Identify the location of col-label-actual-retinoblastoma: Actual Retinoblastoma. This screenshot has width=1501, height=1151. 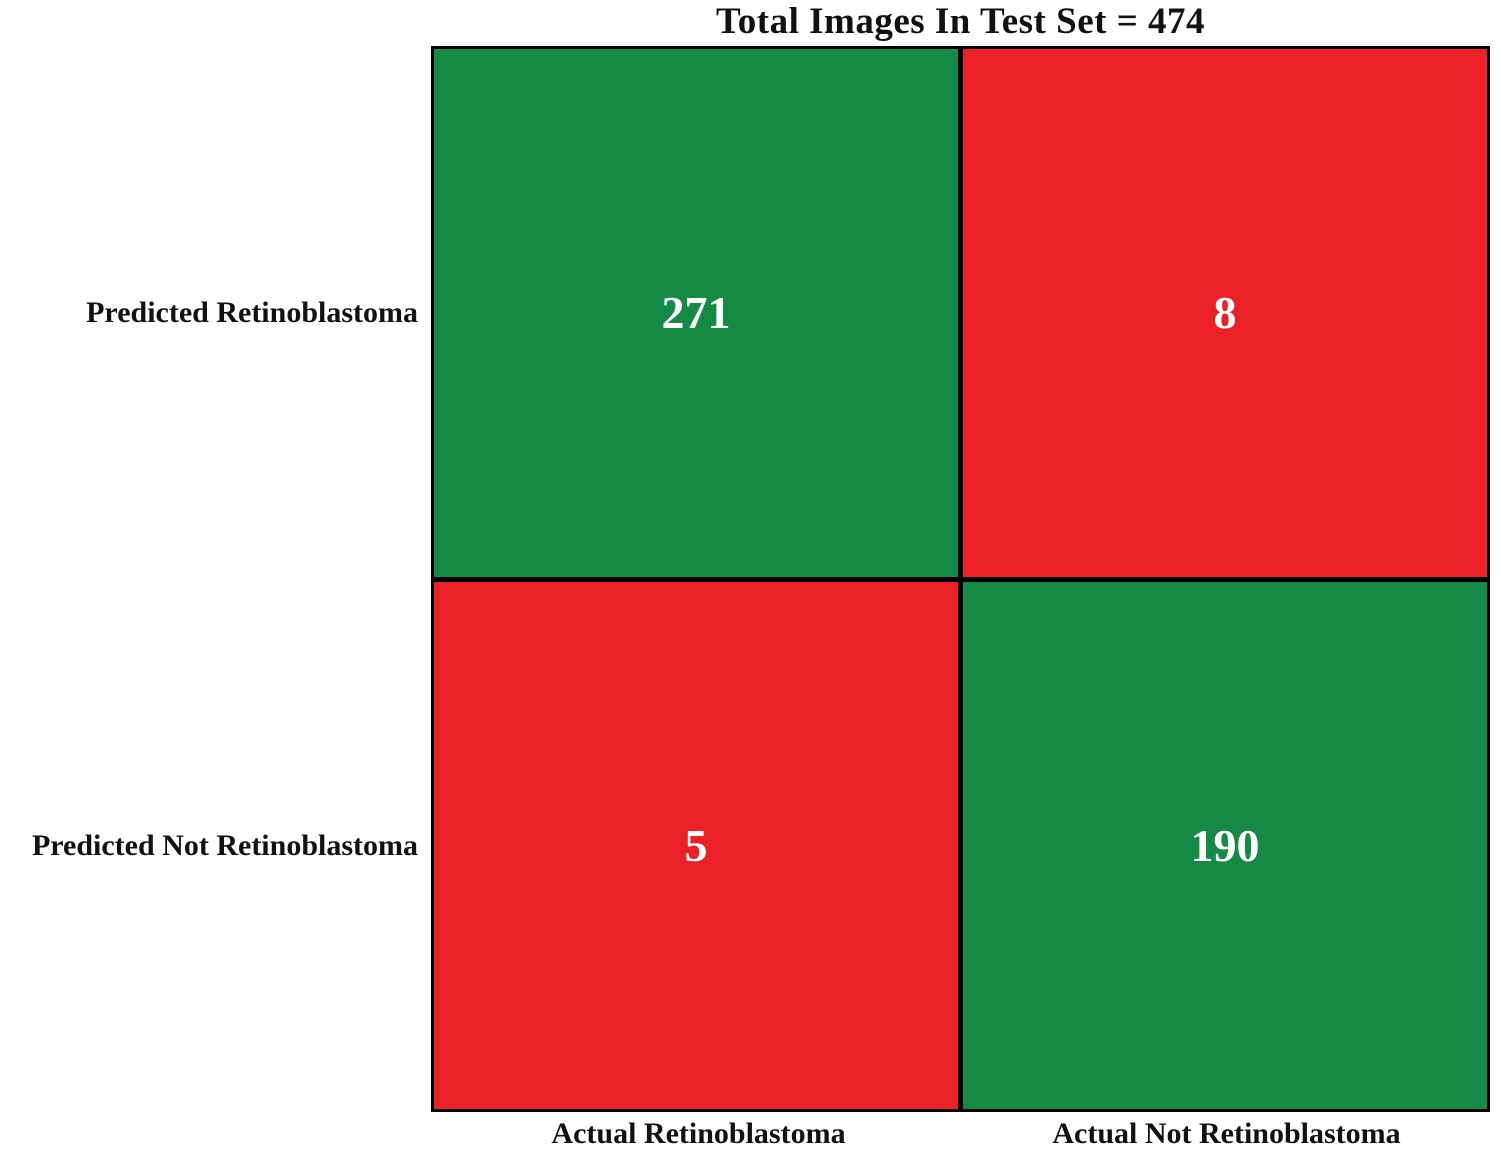
(698, 1133).